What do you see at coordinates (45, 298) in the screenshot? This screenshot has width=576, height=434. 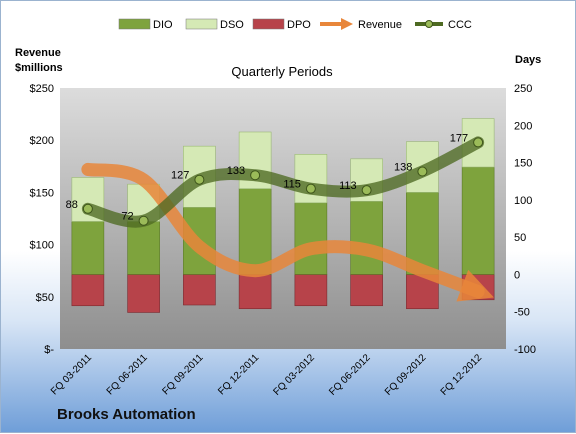 I see `left-tick-label: $50` at bounding box center [45, 298].